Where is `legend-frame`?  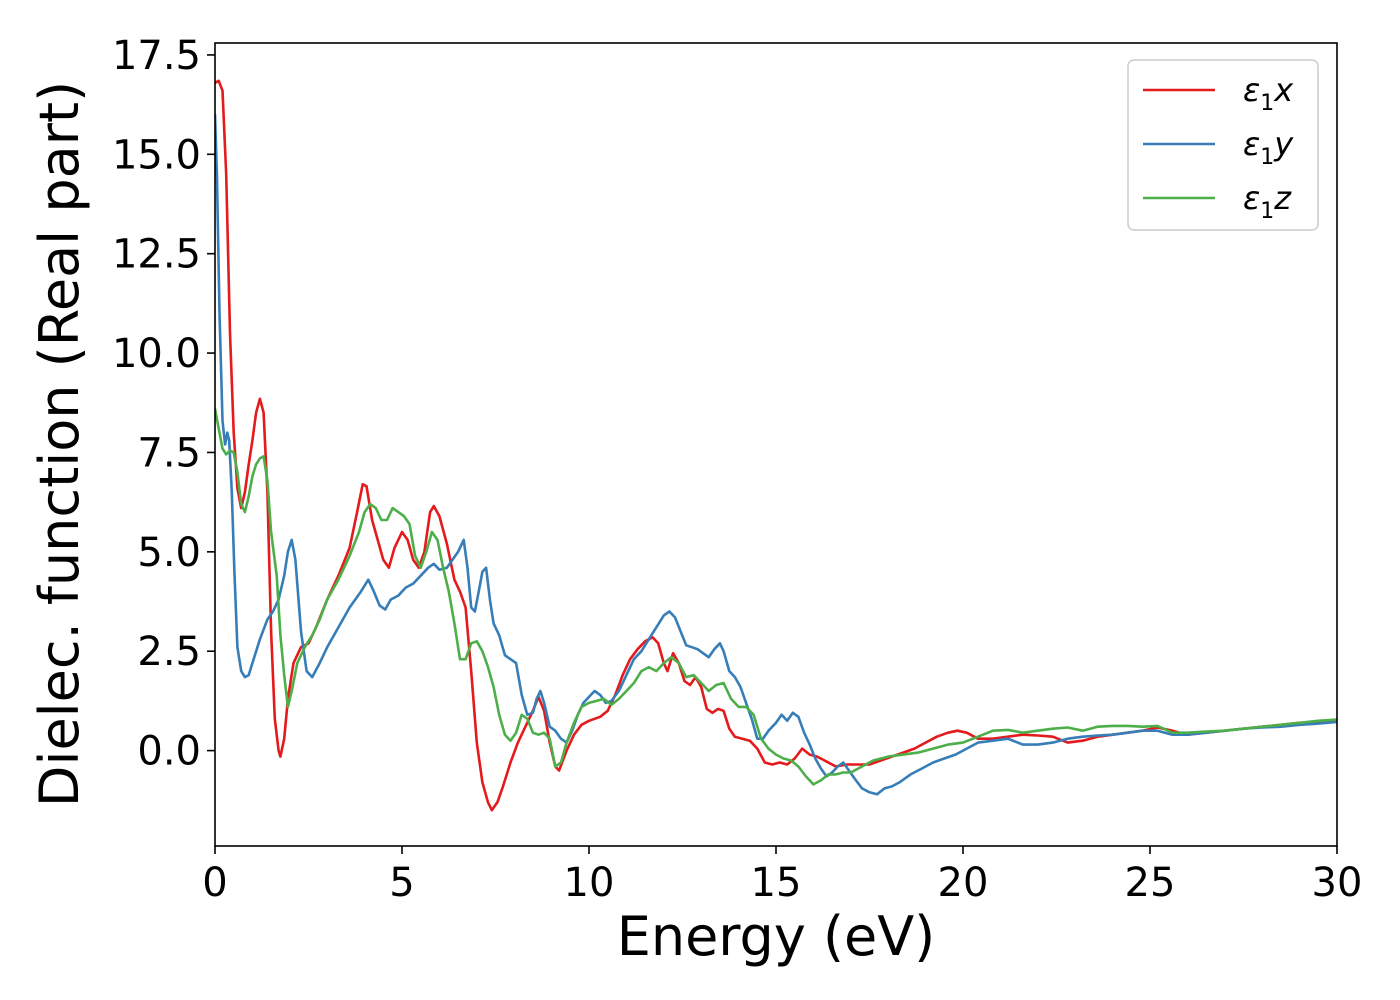 legend-frame is located at coordinates (1223, 145).